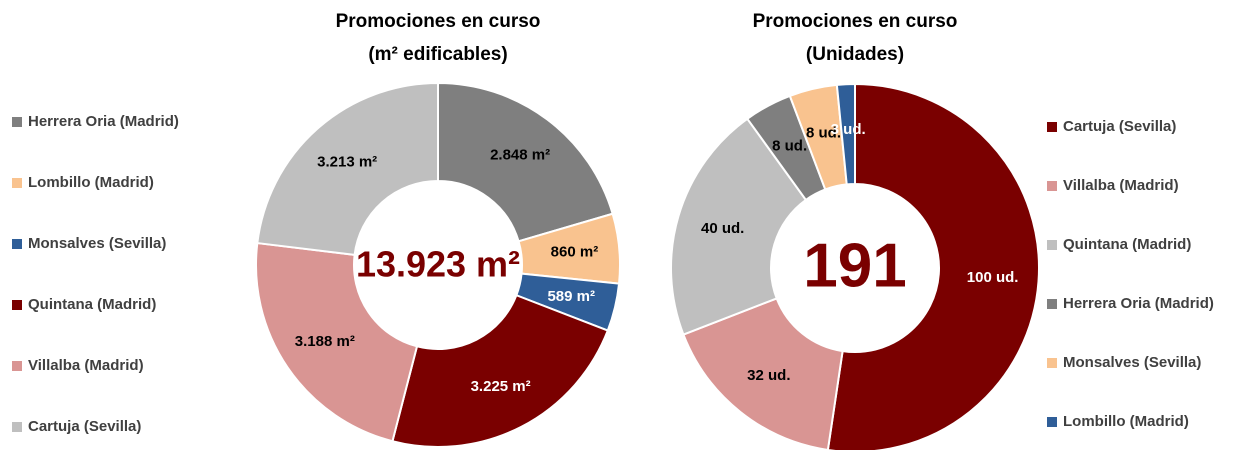 This screenshot has width=1255, height=455. Describe the element at coordinates (855, 54) in the screenshot. I see `chart-subtitle: (Unidades)` at that location.